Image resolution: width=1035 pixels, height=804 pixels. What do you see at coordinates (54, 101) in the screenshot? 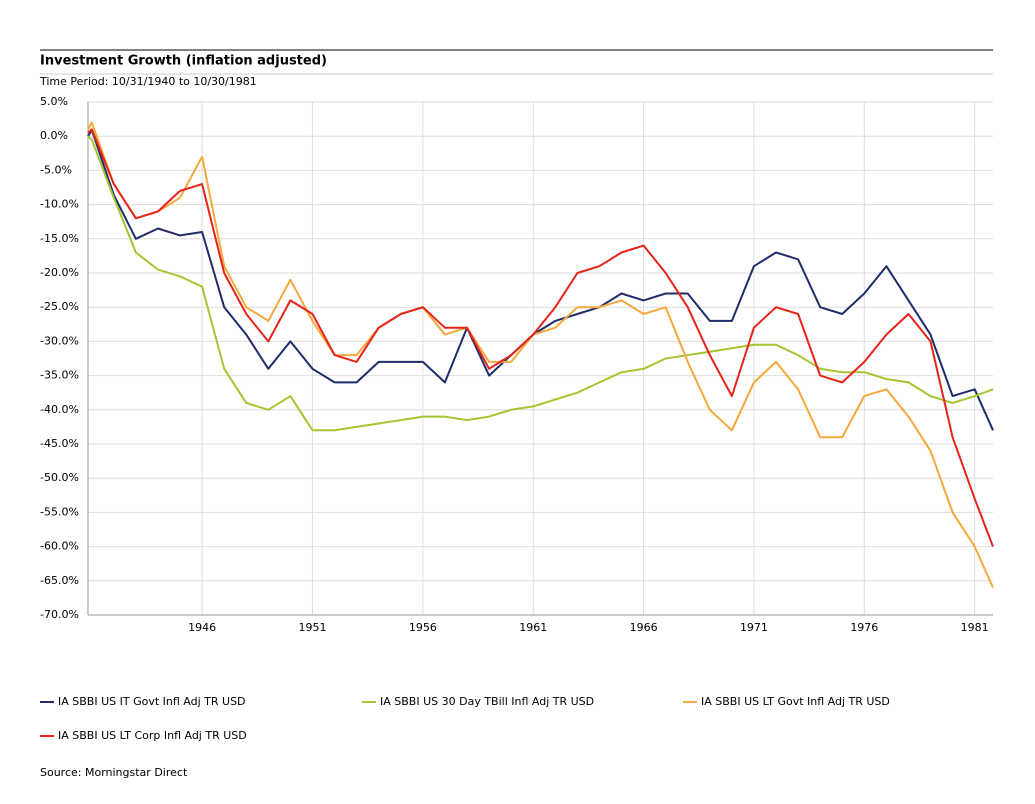
I see `y-tick-label: 5.0%` at bounding box center [54, 101].